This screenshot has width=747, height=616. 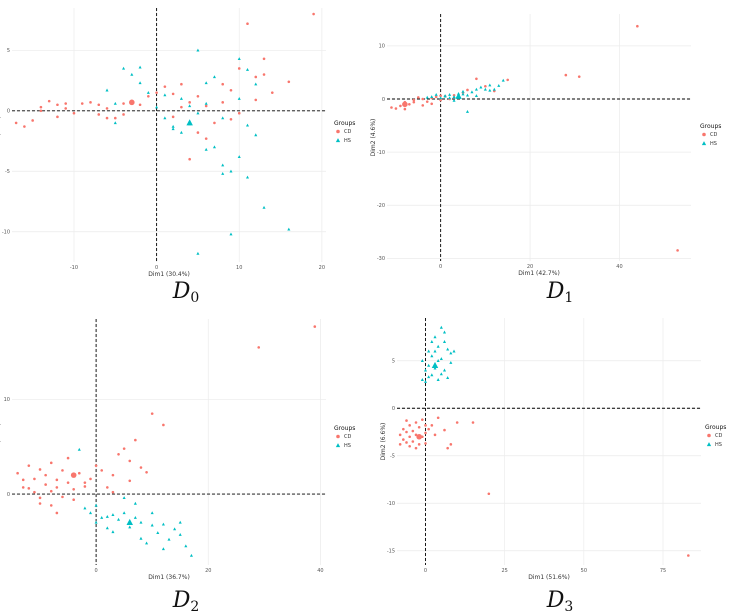 I want to click on legend-label-HS: HS, so click(x=713, y=144).